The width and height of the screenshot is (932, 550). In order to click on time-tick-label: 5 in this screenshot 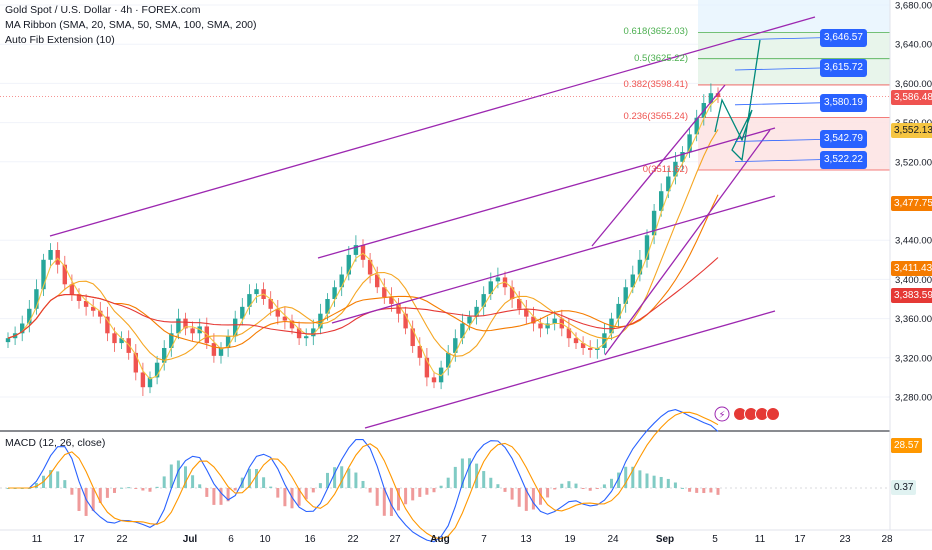, I will do `click(715, 539)`.